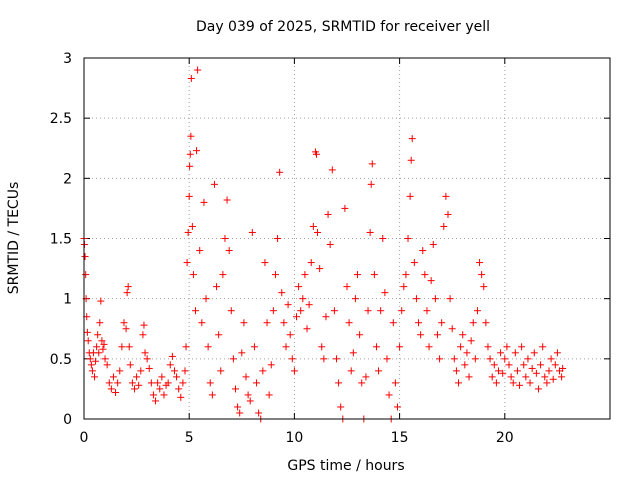 The height and width of the screenshot is (480, 640). Describe the element at coordinates (400, 438) in the screenshot. I see `x-tick-label: 15` at that location.